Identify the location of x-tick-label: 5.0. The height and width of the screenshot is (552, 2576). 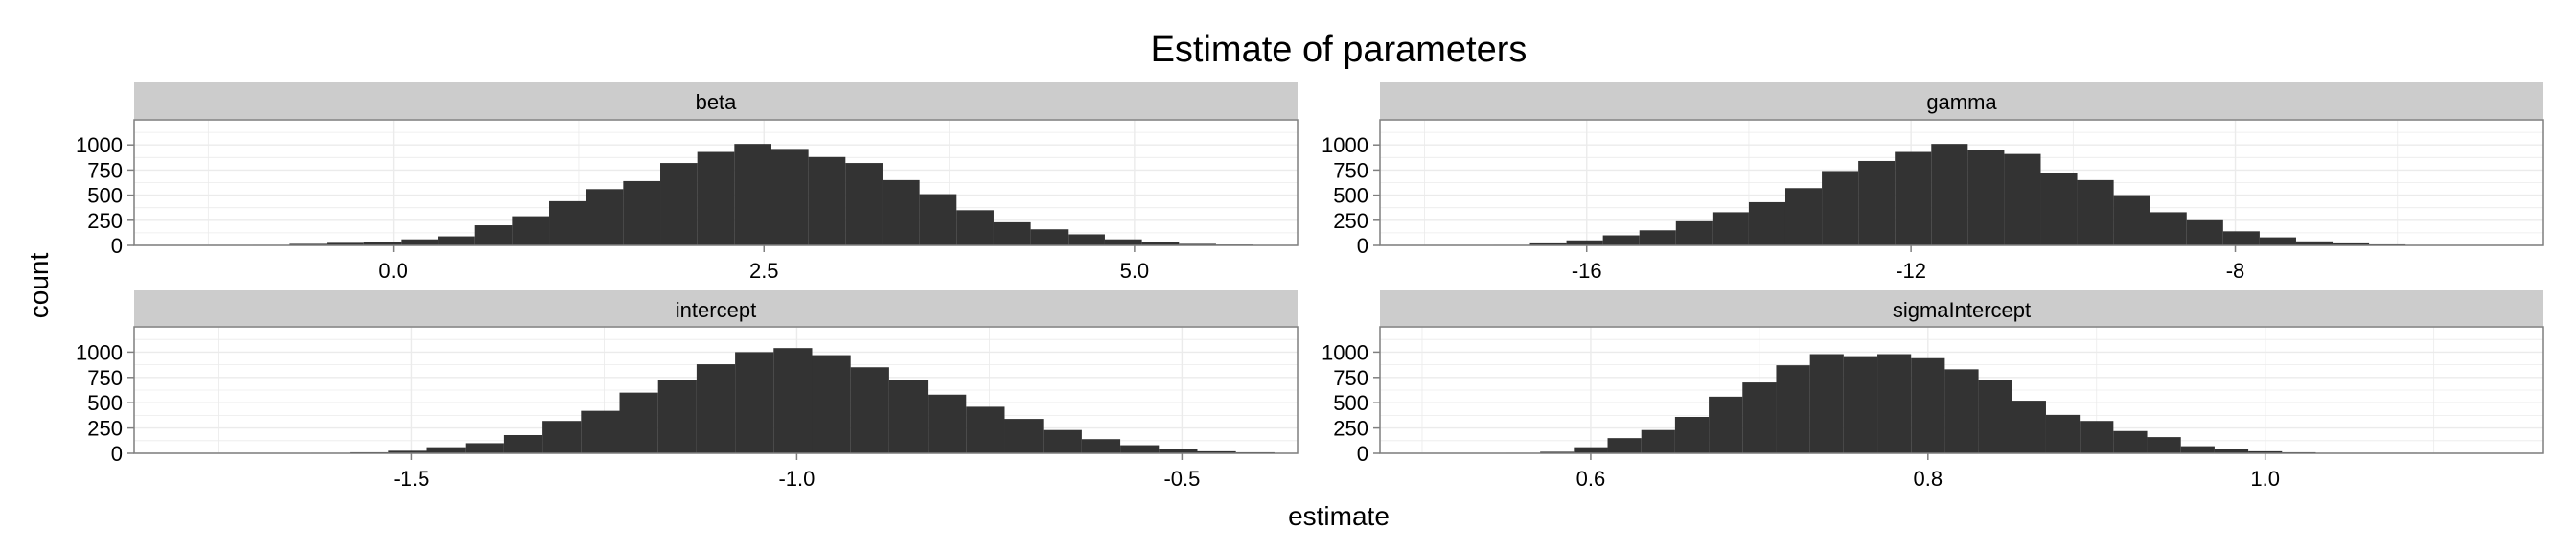
(1135, 271).